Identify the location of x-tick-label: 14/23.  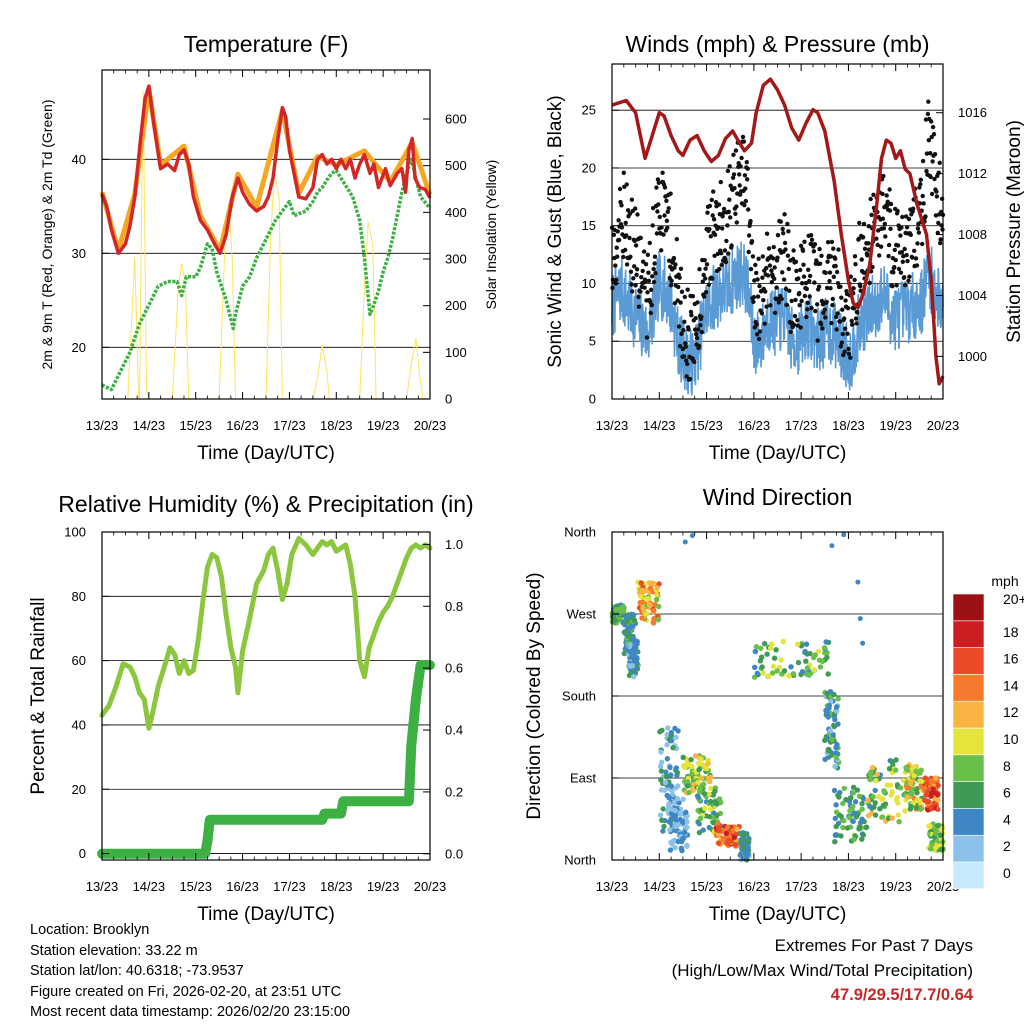
(149, 425).